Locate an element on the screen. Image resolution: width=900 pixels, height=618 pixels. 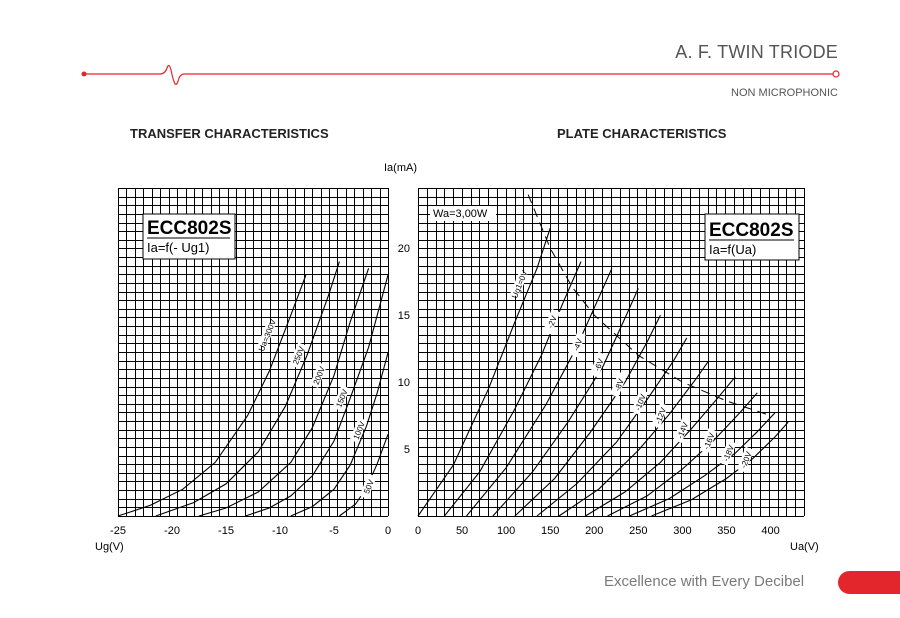
transfer-legend: ECC802S Ia=f(- Ug1) is located at coordinates (189, 236).